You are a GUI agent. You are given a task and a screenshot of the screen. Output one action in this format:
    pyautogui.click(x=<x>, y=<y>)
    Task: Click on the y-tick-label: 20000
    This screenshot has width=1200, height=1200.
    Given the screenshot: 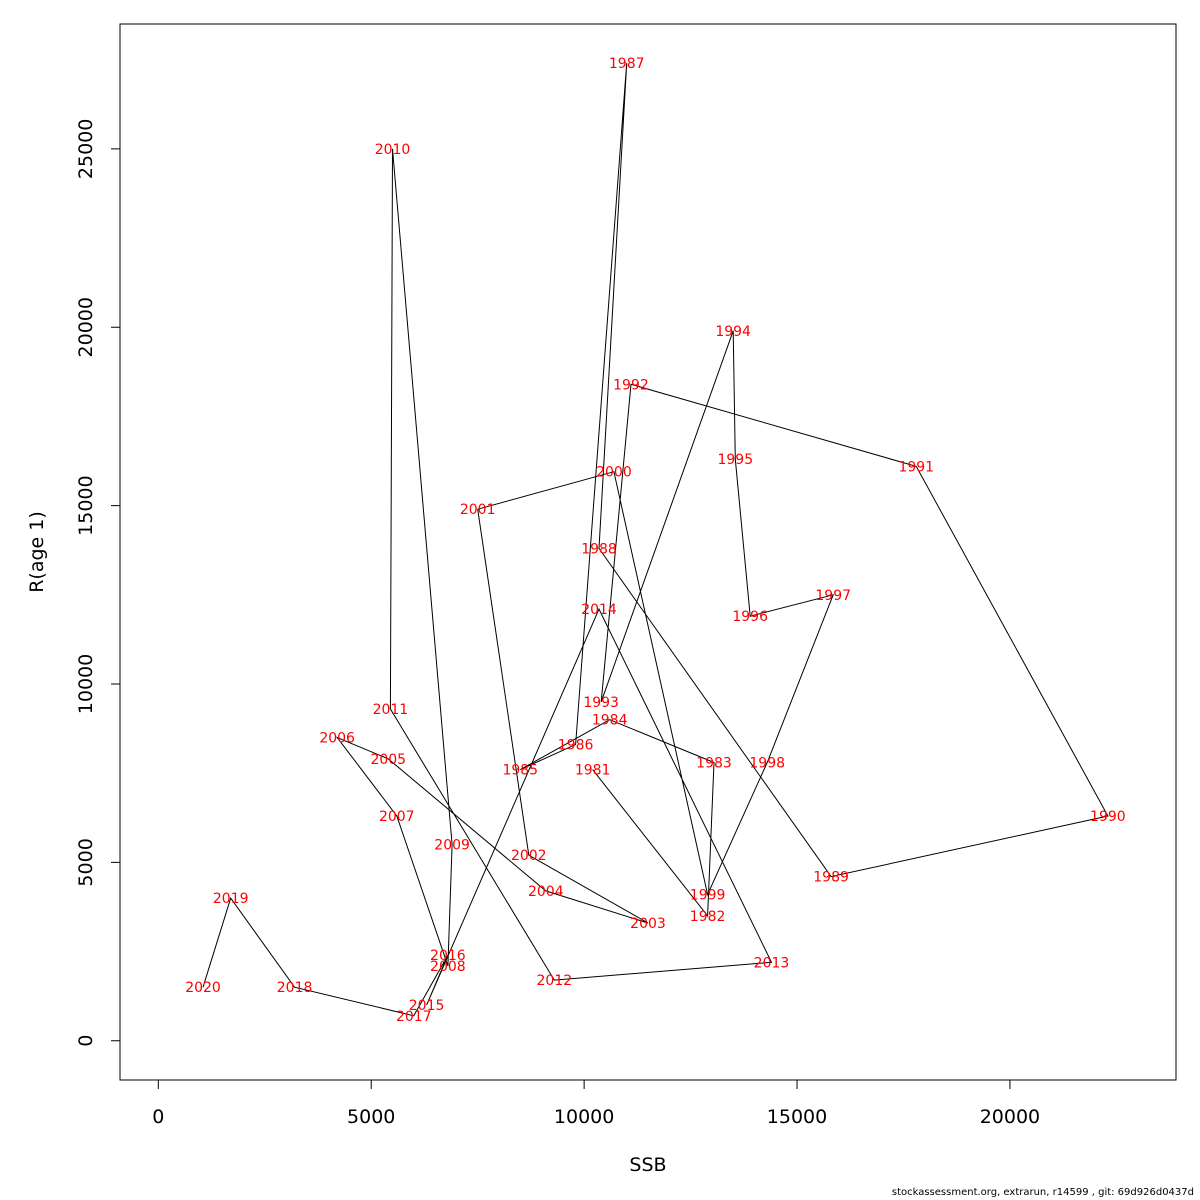 What is the action you would take?
    pyautogui.click(x=86, y=327)
    